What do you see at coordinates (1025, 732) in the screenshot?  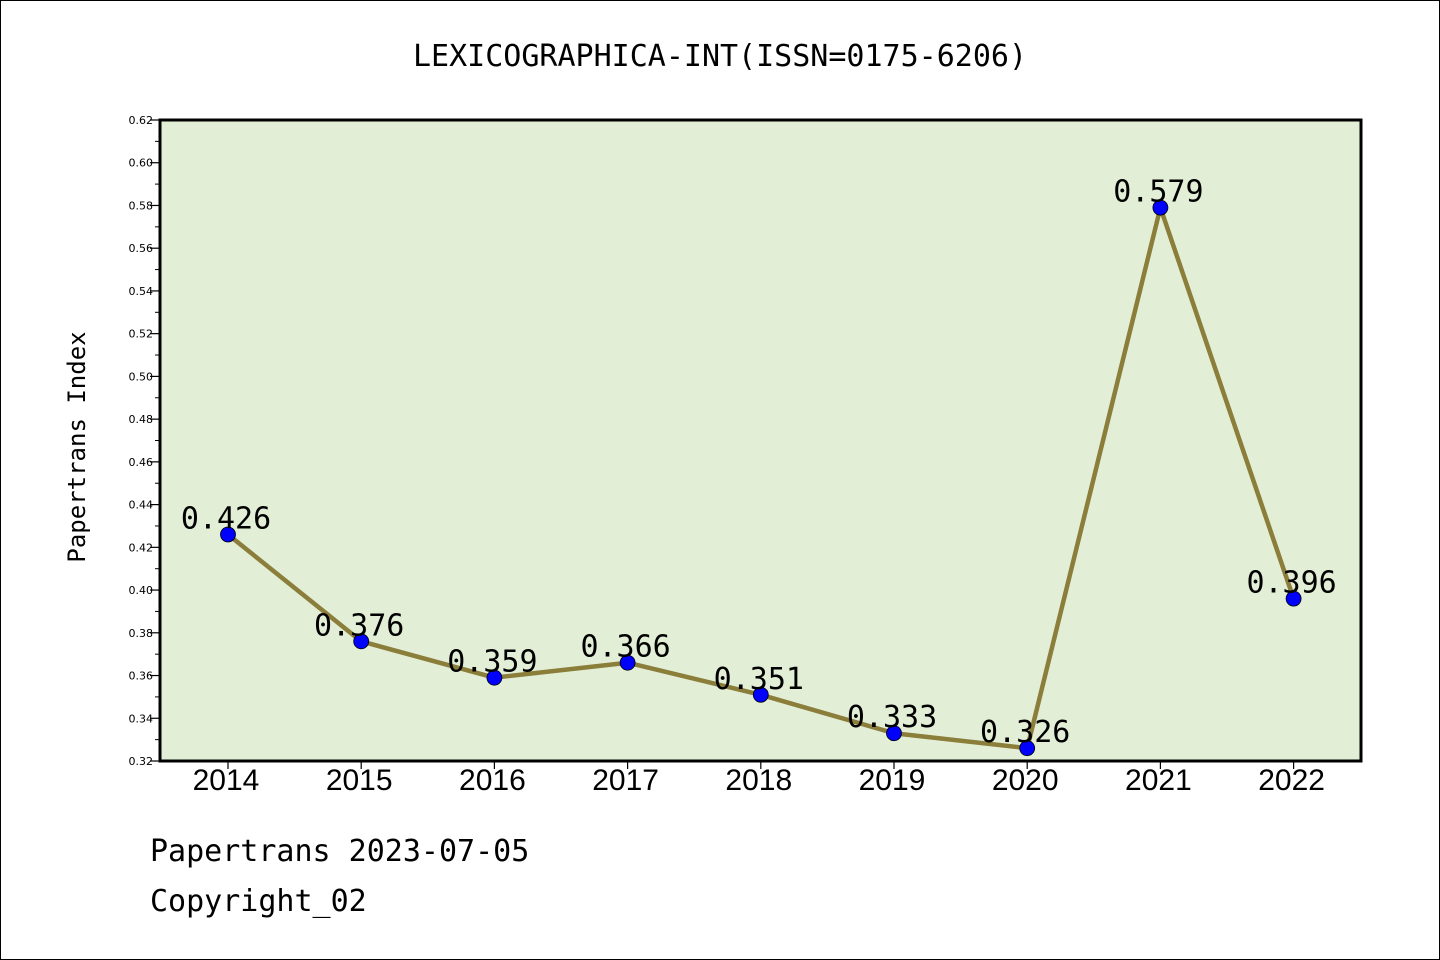 I see `data-label: 0.326` at bounding box center [1025, 732].